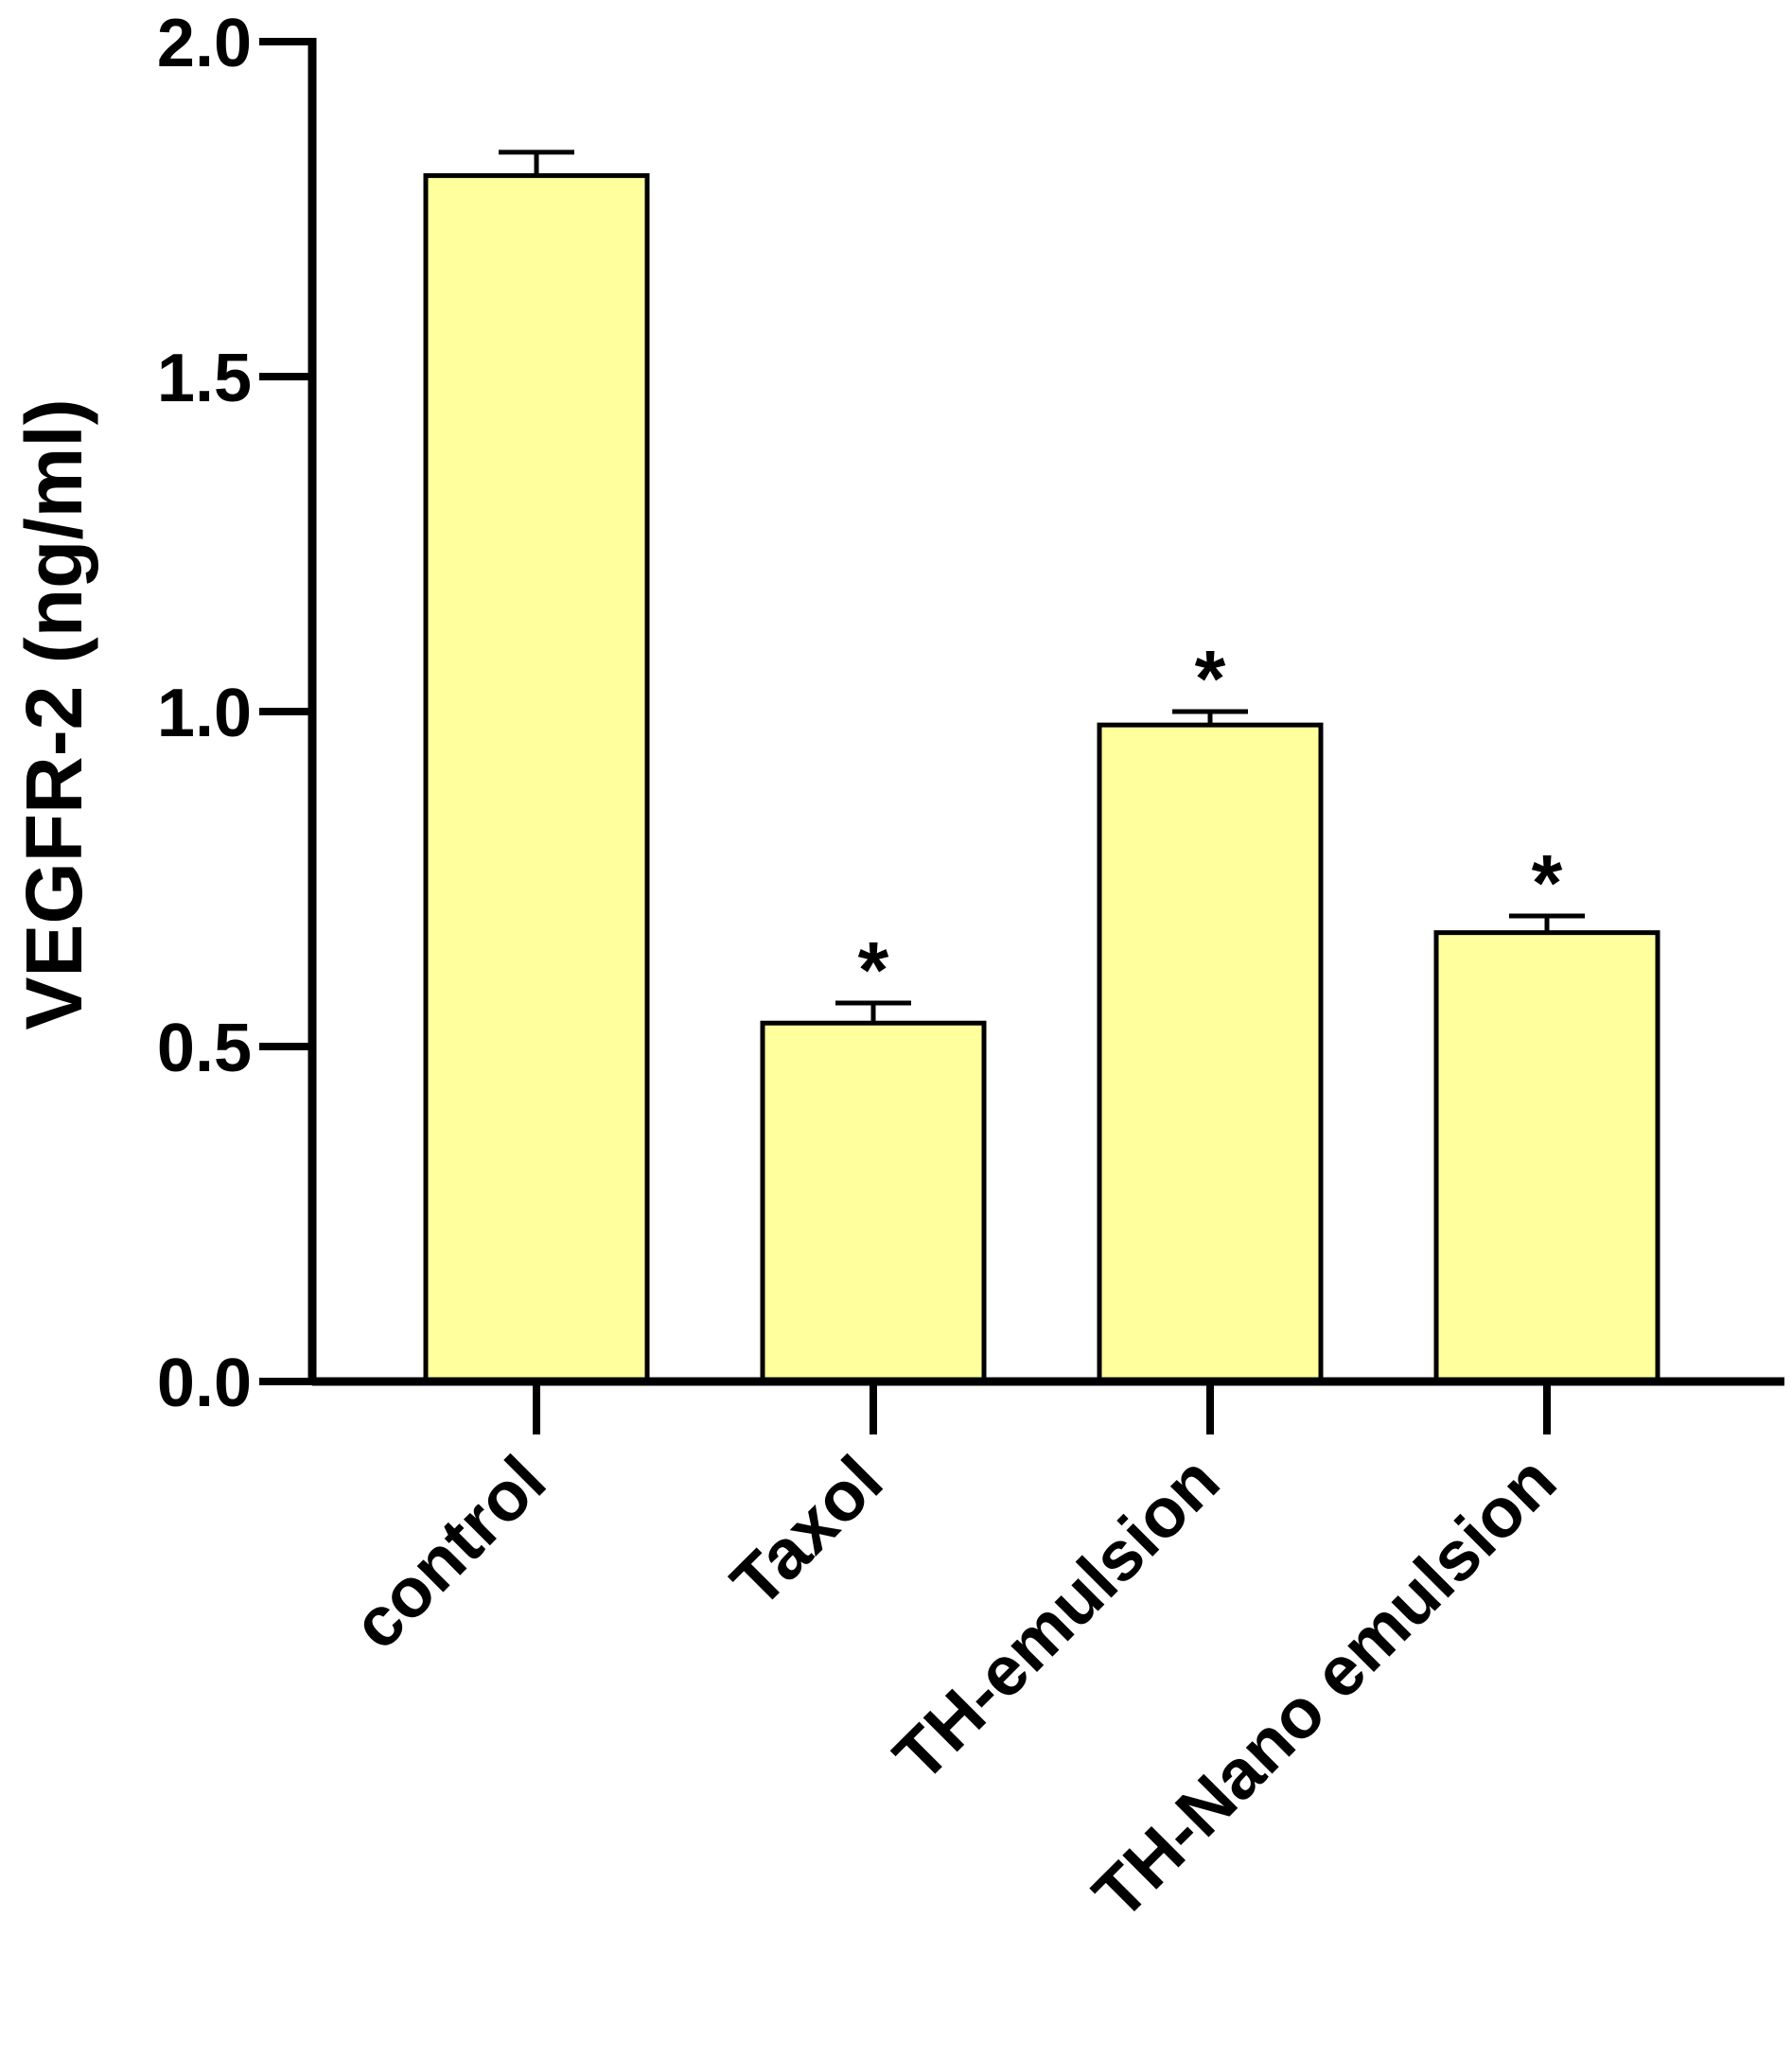  Describe the element at coordinates (204, 44) in the screenshot. I see `y-tick-label-4: 2.0` at that location.